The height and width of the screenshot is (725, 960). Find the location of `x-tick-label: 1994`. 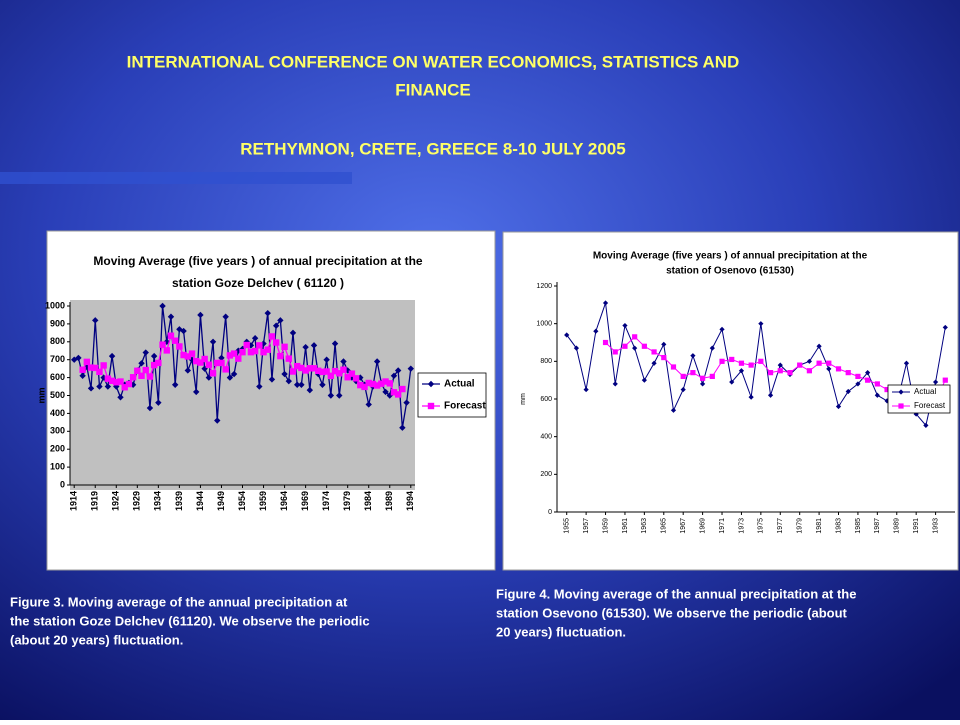

x-tick-label: 1994 is located at coordinates (410, 501).